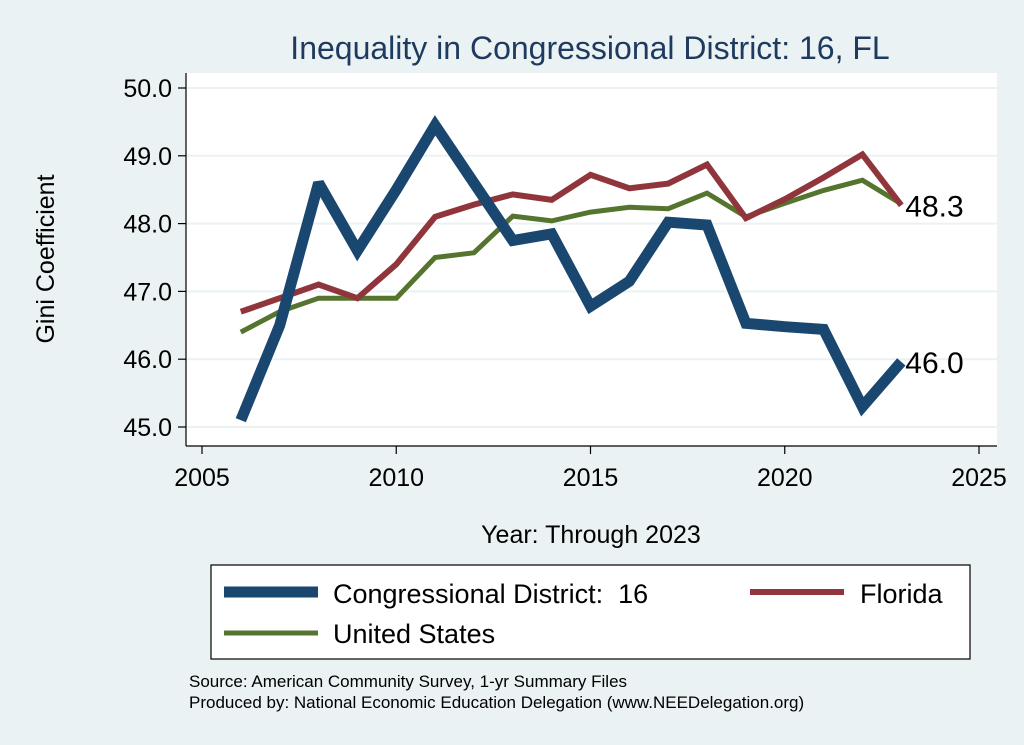 This screenshot has height=745, width=1024. Describe the element at coordinates (147, 225) in the screenshot. I see `y-tick-label: 48.0` at that location.